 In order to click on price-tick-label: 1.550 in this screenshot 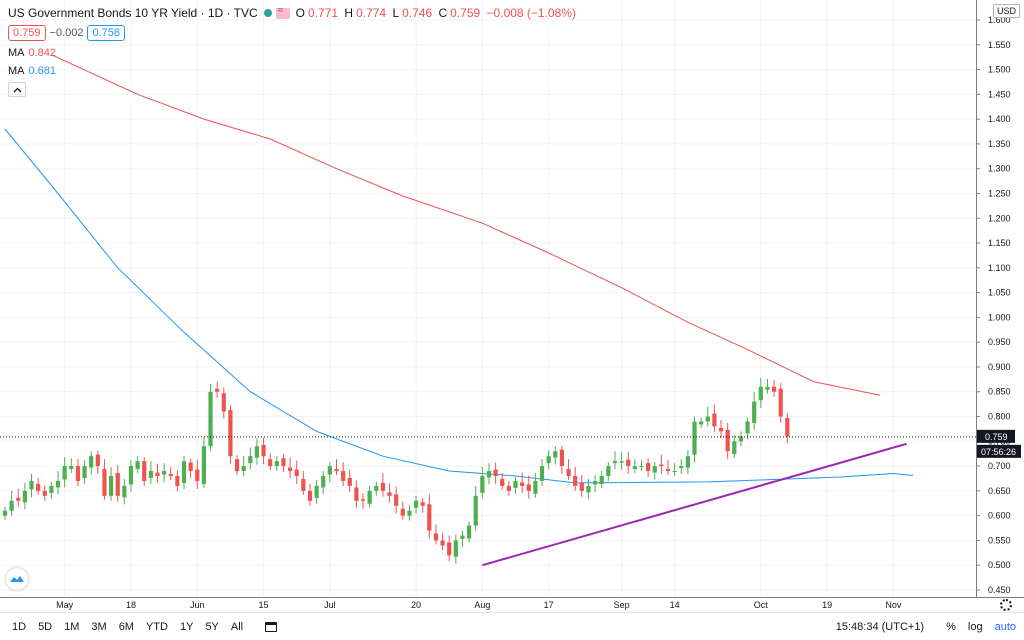, I will do `click(999, 45)`.